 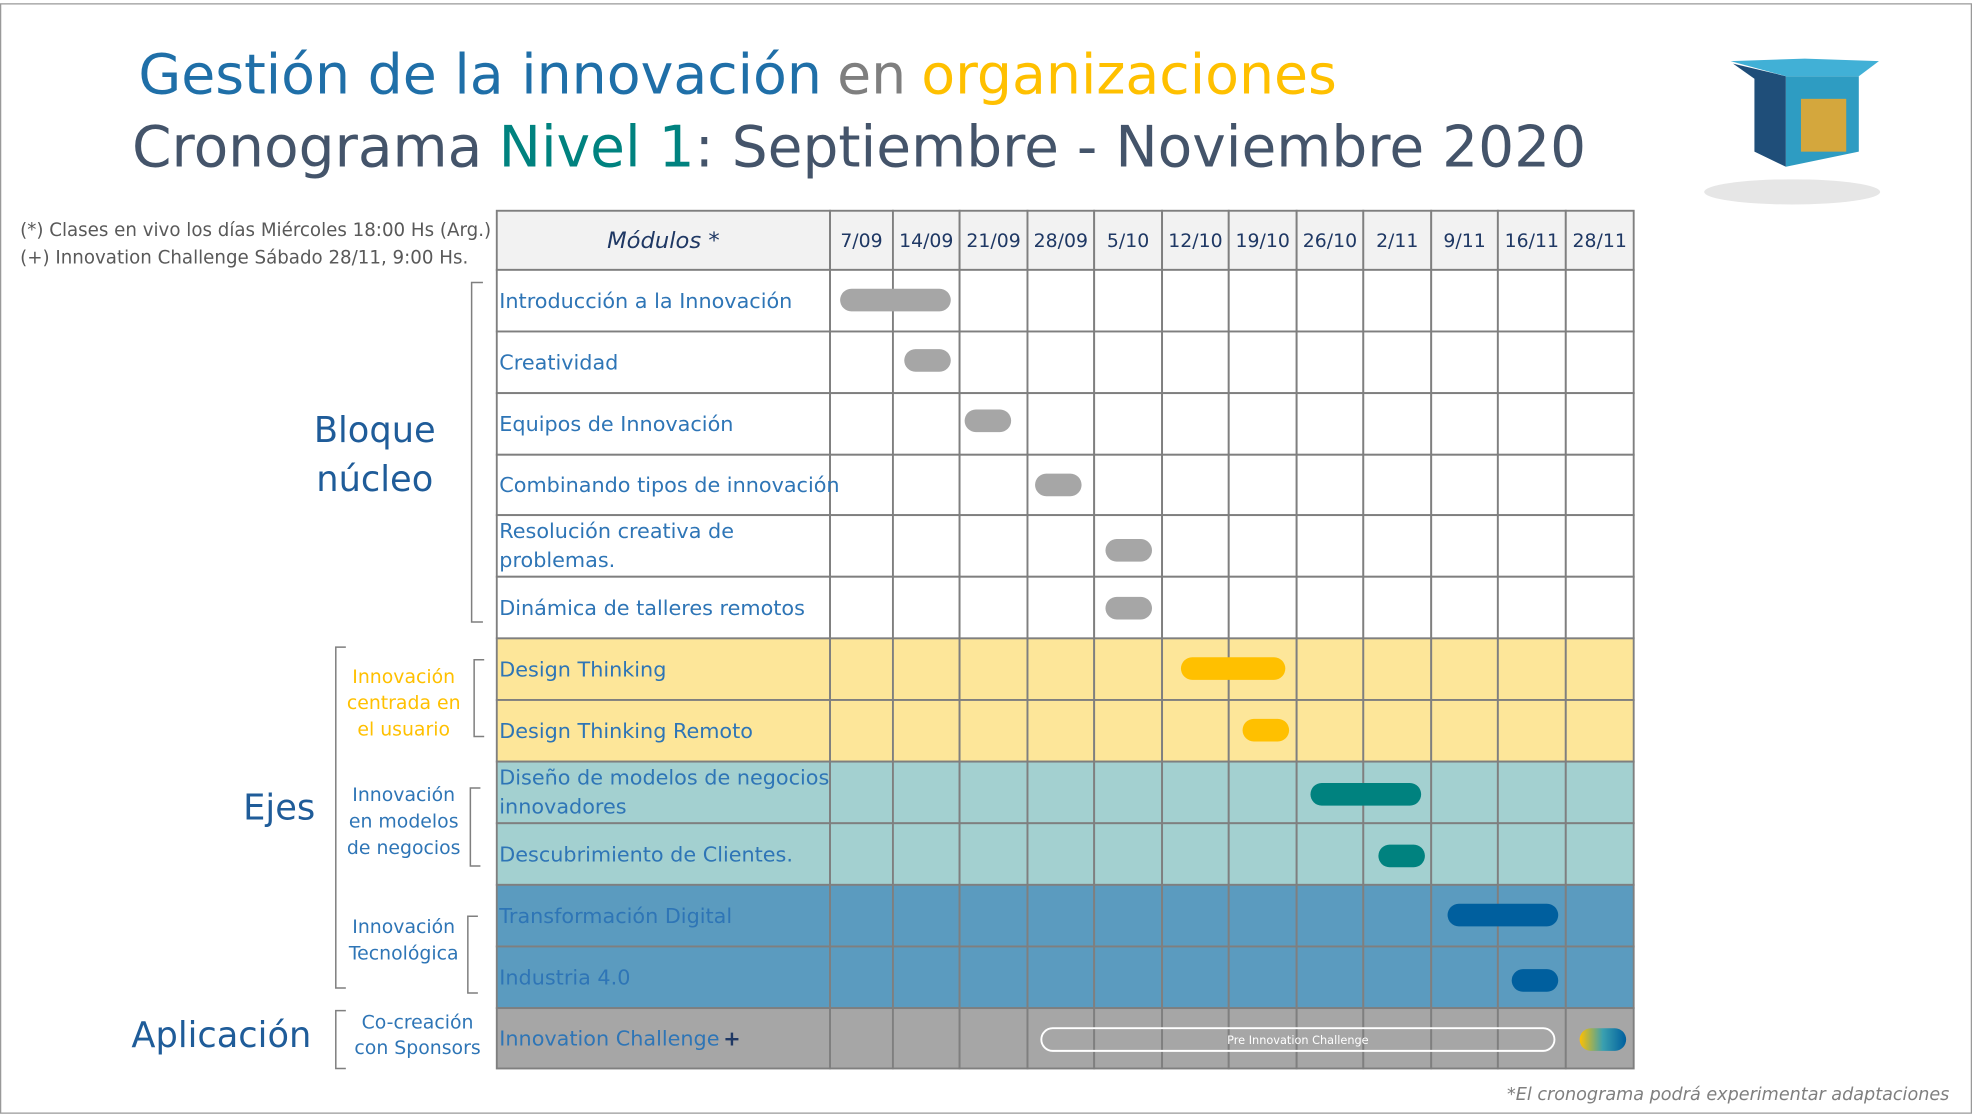 What do you see at coordinates (1397, 241) in the screenshot?
I see `header-text: 2/11` at bounding box center [1397, 241].